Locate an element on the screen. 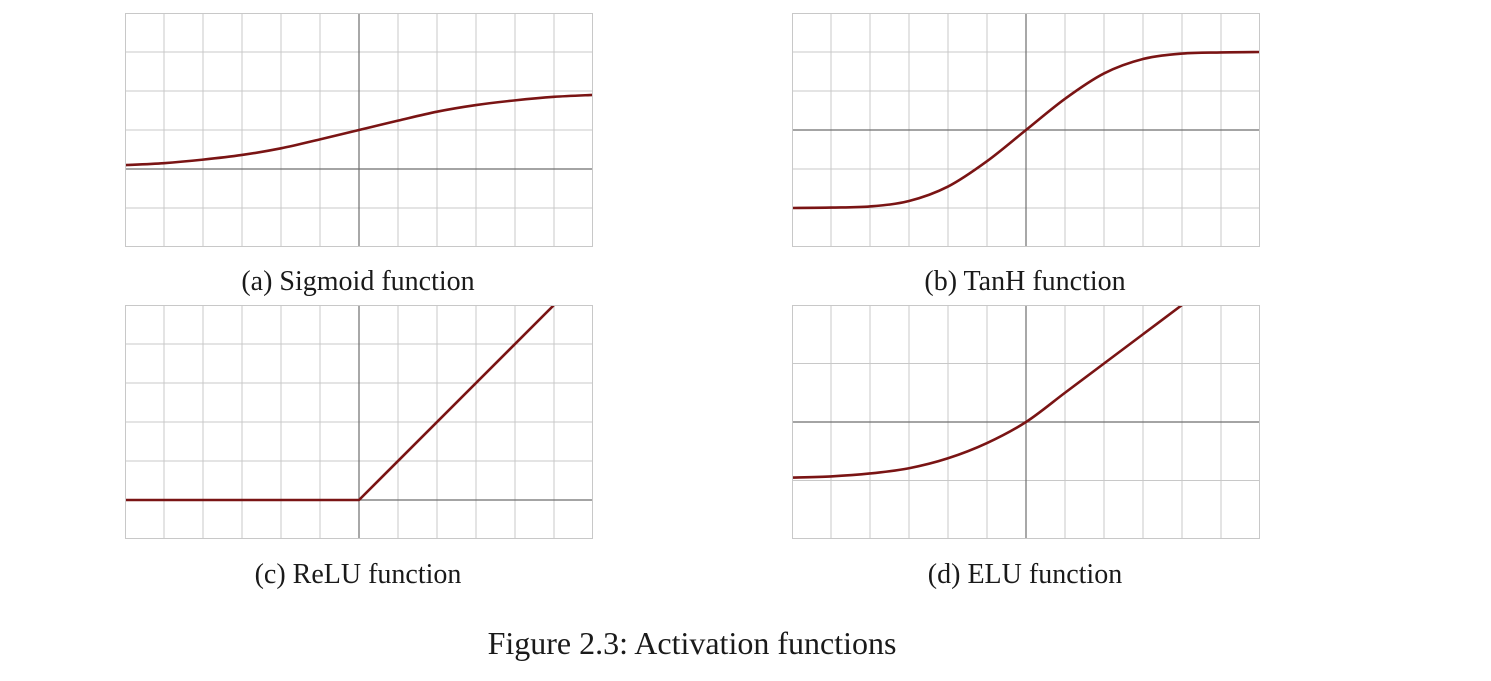  elu-chart is located at coordinates (1026, 422).